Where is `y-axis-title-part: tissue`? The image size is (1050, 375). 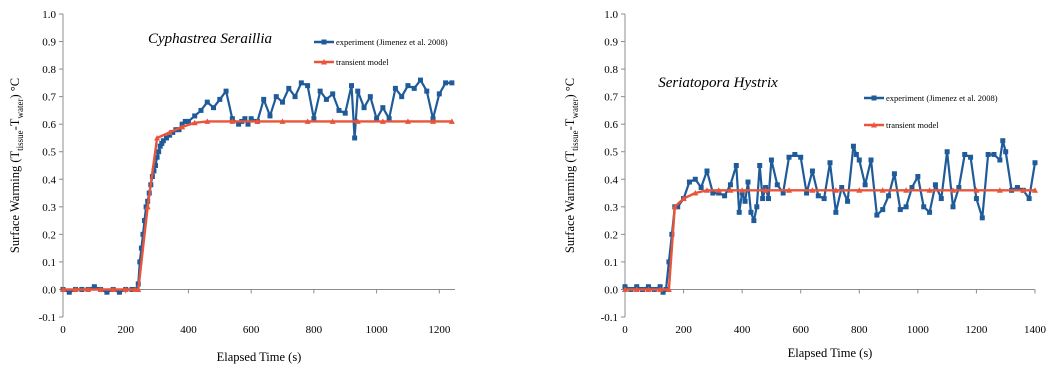
y-axis-title-part: tissue is located at coordinates (20, 140).